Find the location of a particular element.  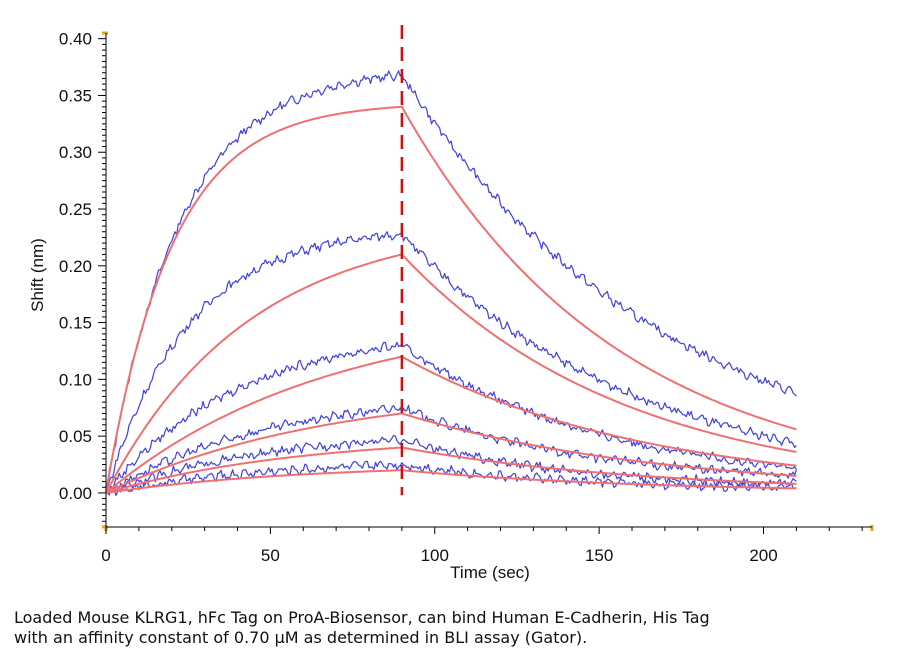

x-tick-label: 100 is located at coordinates (435, 555).